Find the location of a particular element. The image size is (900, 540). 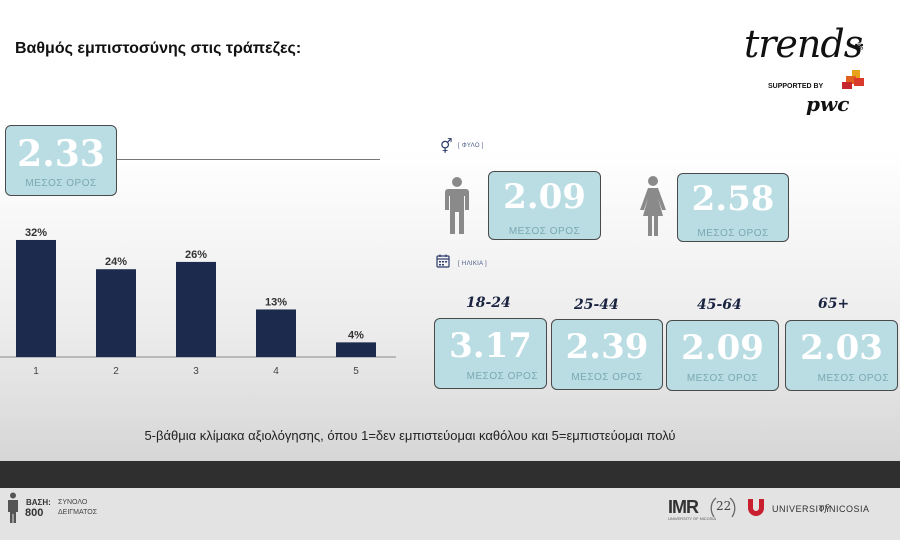

supported-by-label: SUPPORTED BY is located at coordinates (796, 86).